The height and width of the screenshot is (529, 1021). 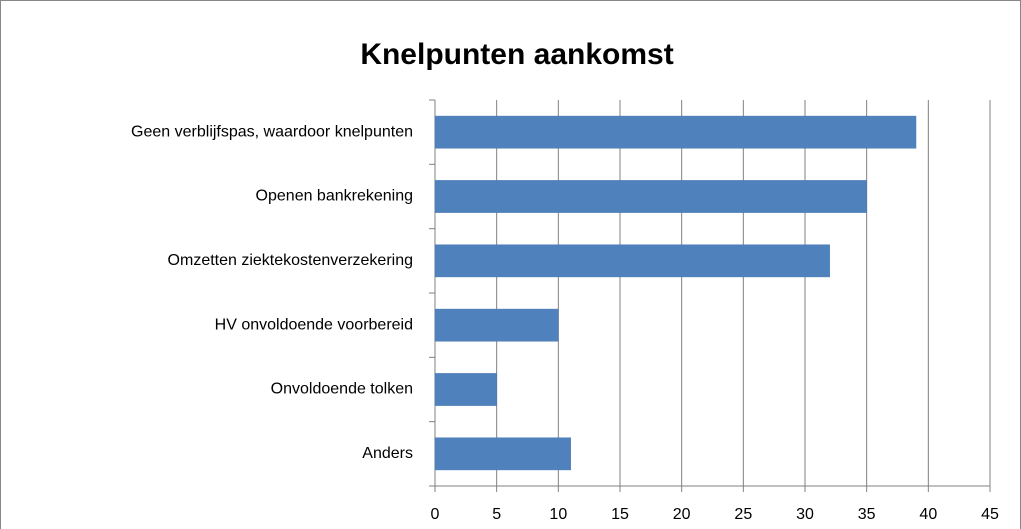 What do you see at coordinates (314, 324) in the screenshot?
I see `y-tick-label: HV onvoldoende voorbereid` at bounding box center [314, 324].